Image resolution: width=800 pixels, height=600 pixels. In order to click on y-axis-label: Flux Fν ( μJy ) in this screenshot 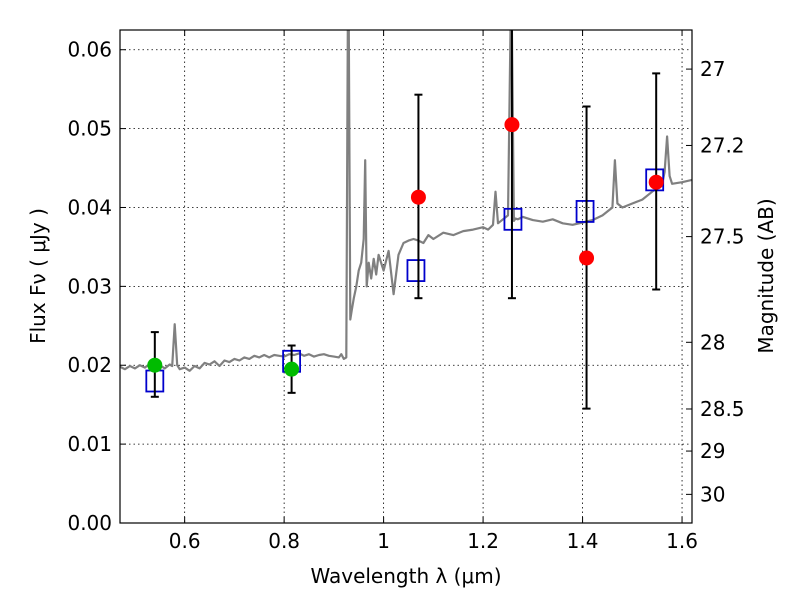, I will do `click(38, 276)`.